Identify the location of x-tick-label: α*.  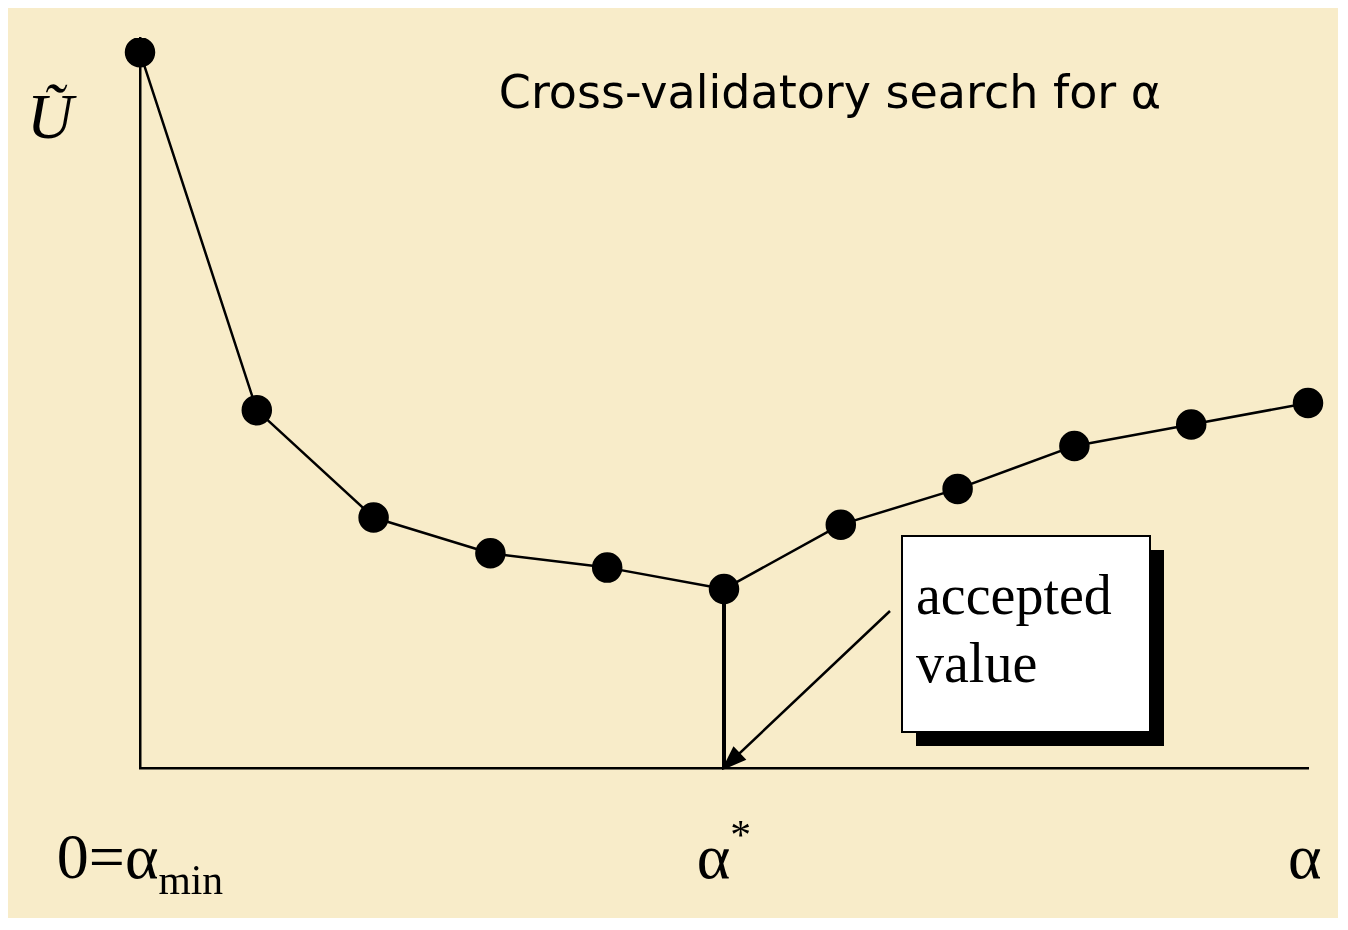
(724, 852).